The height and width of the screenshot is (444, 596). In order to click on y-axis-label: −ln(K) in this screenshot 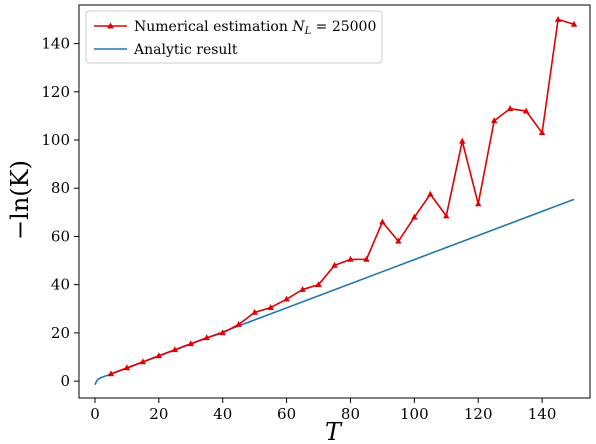, I will do `click(20, 200)`.